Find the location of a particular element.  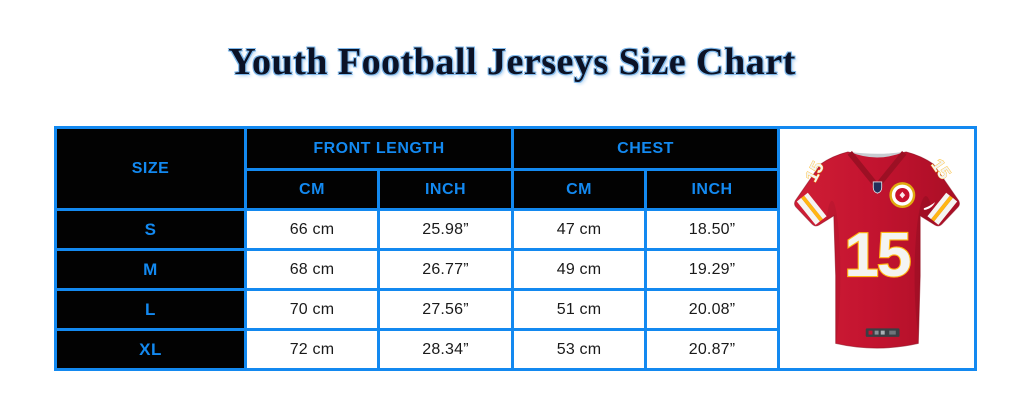

table-row-s: S 66 cm 25.98” 47 cm 18.50” is located at coordinates (515, 229).